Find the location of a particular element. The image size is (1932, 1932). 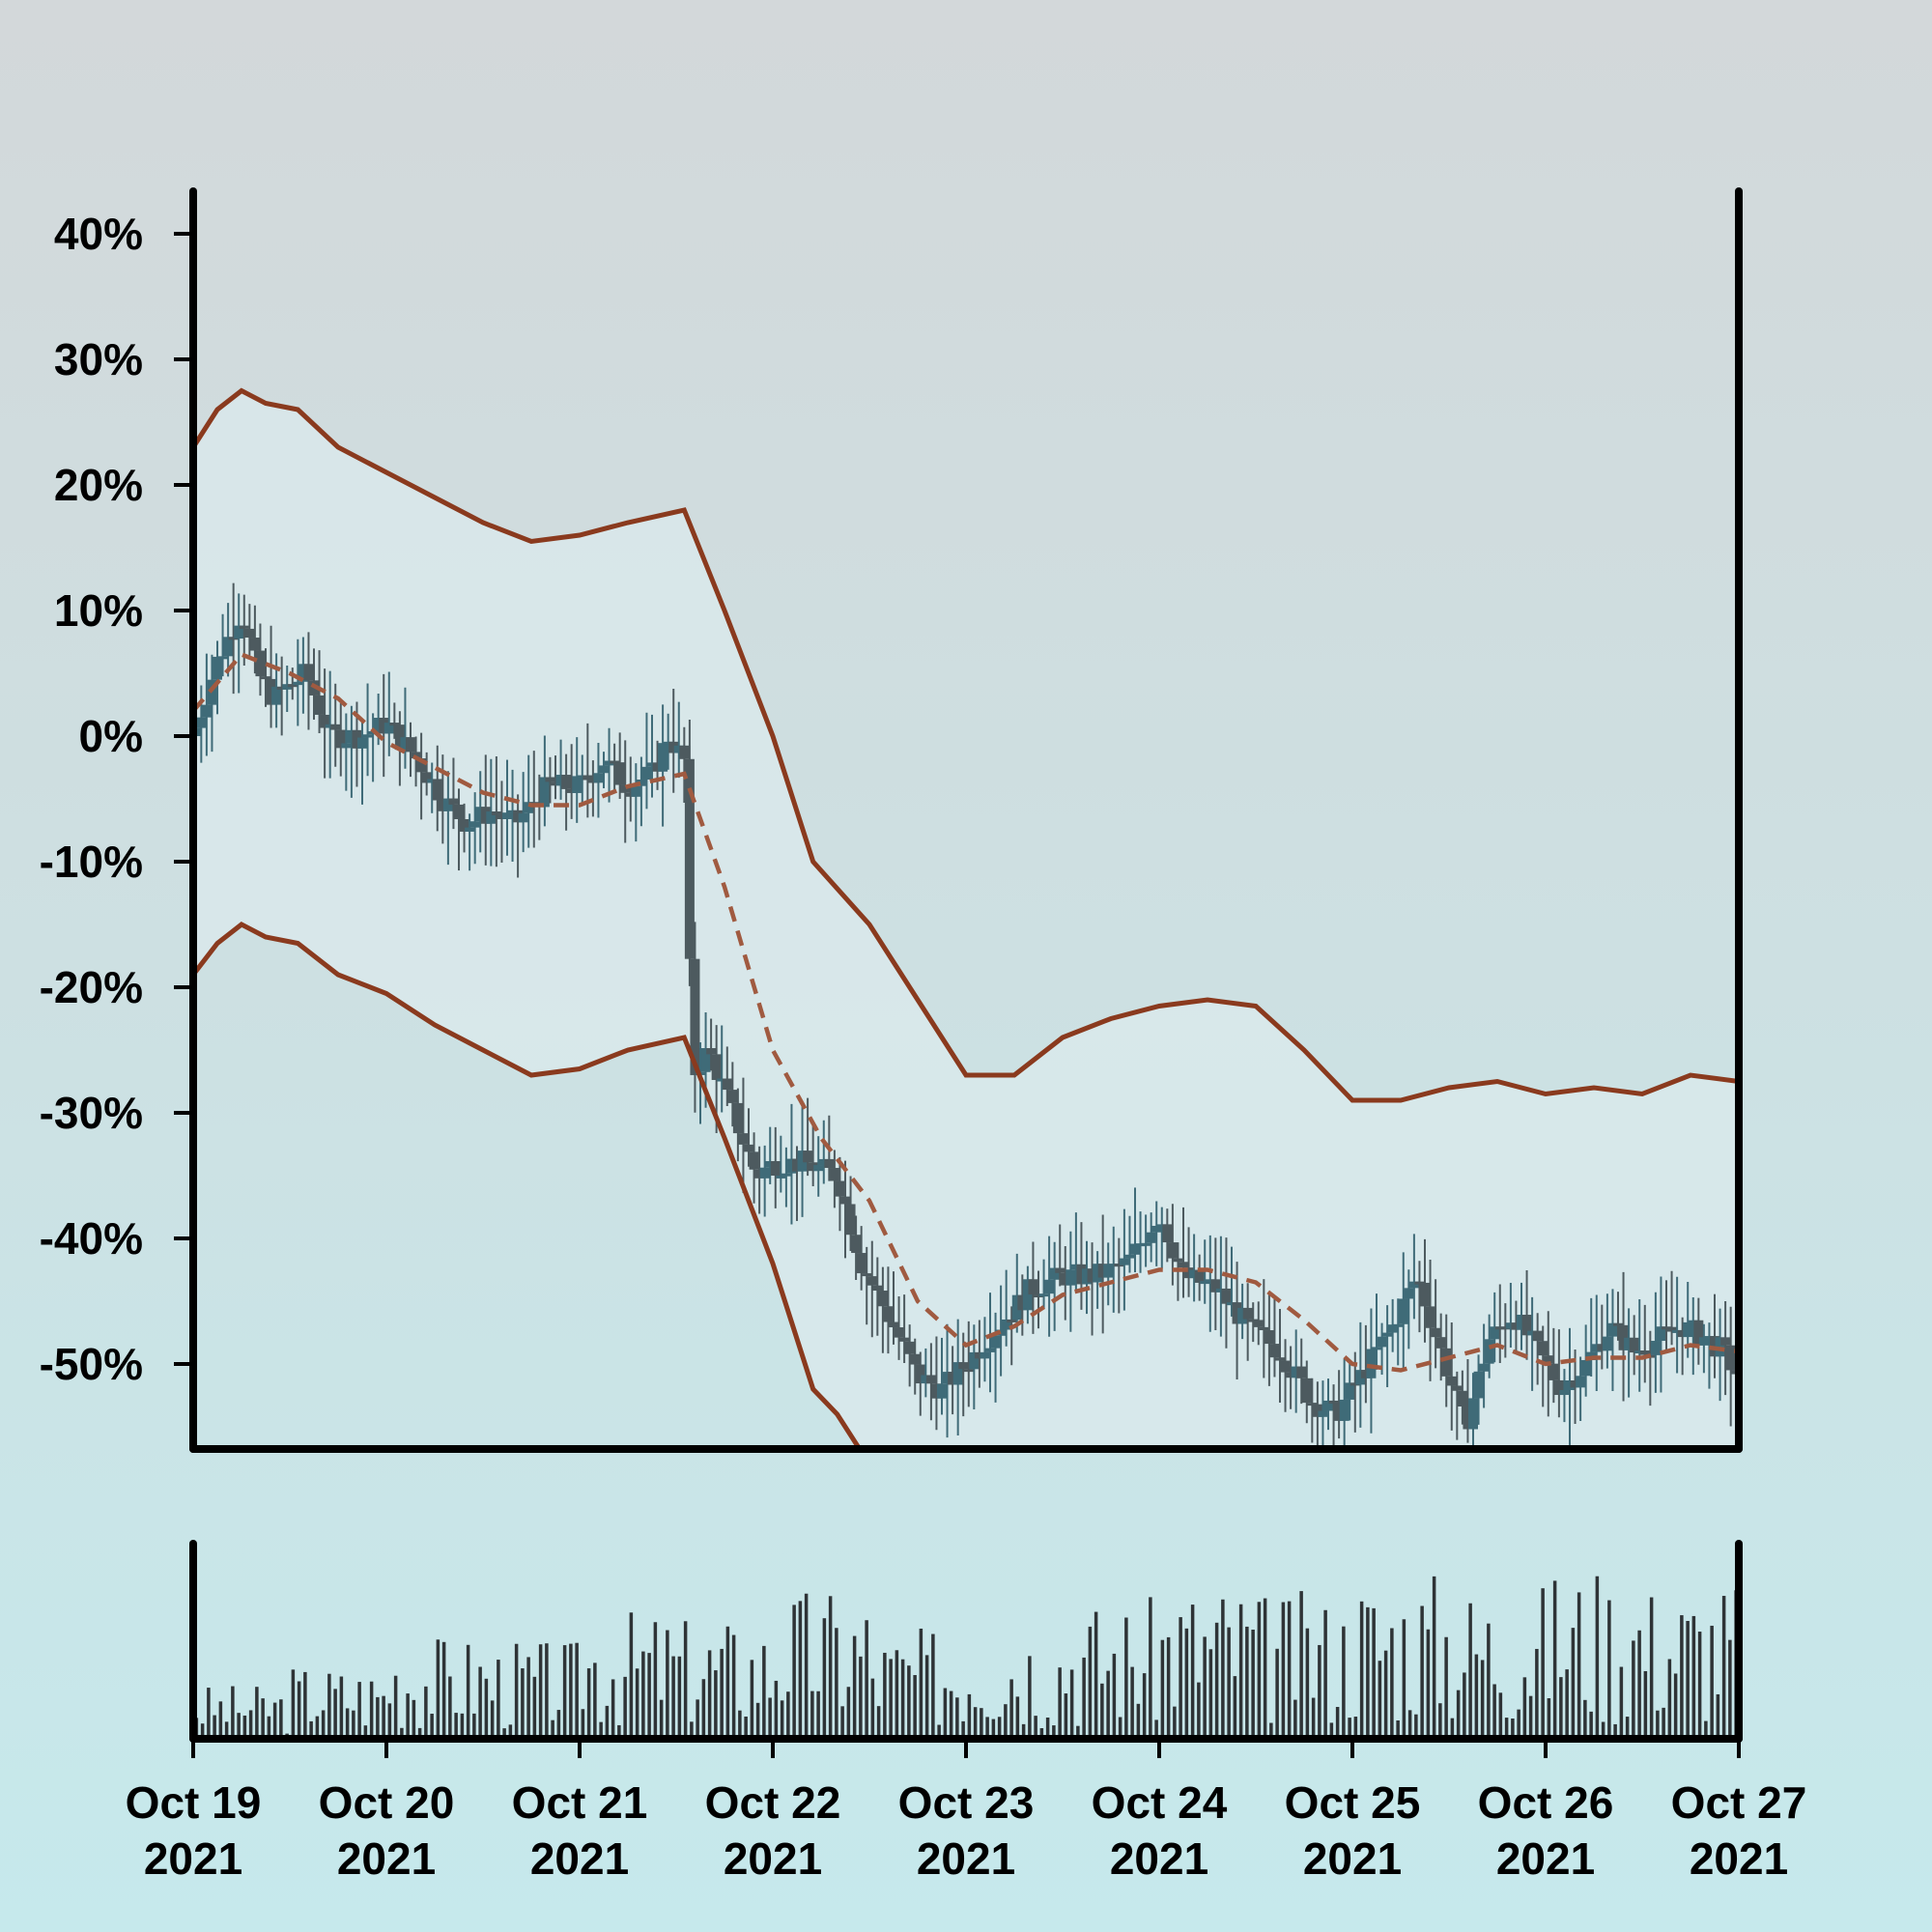

x-tick-label-date: Oct 25 is located at coordinates (1353, 1802).